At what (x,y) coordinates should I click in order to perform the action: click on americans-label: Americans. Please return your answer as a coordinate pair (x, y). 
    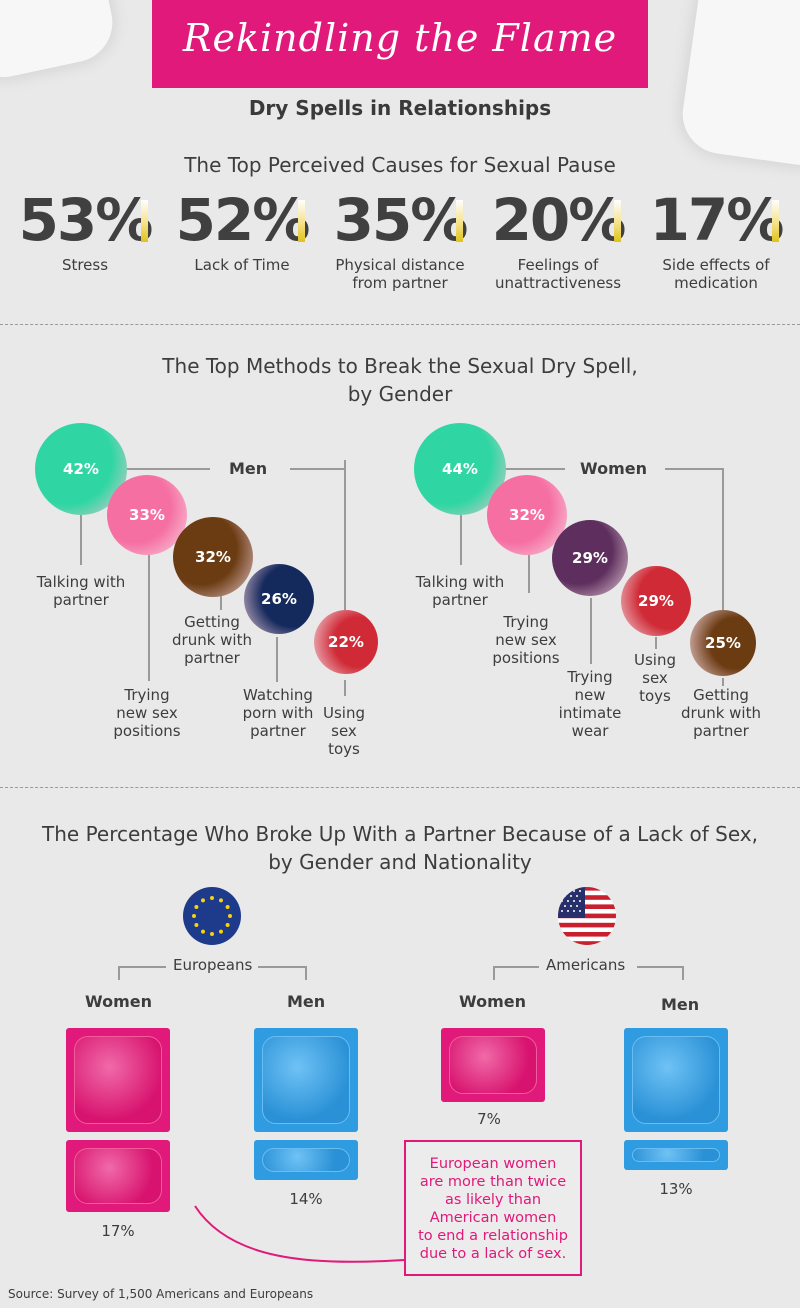
    Looking at the image, I should click on (586, 965).